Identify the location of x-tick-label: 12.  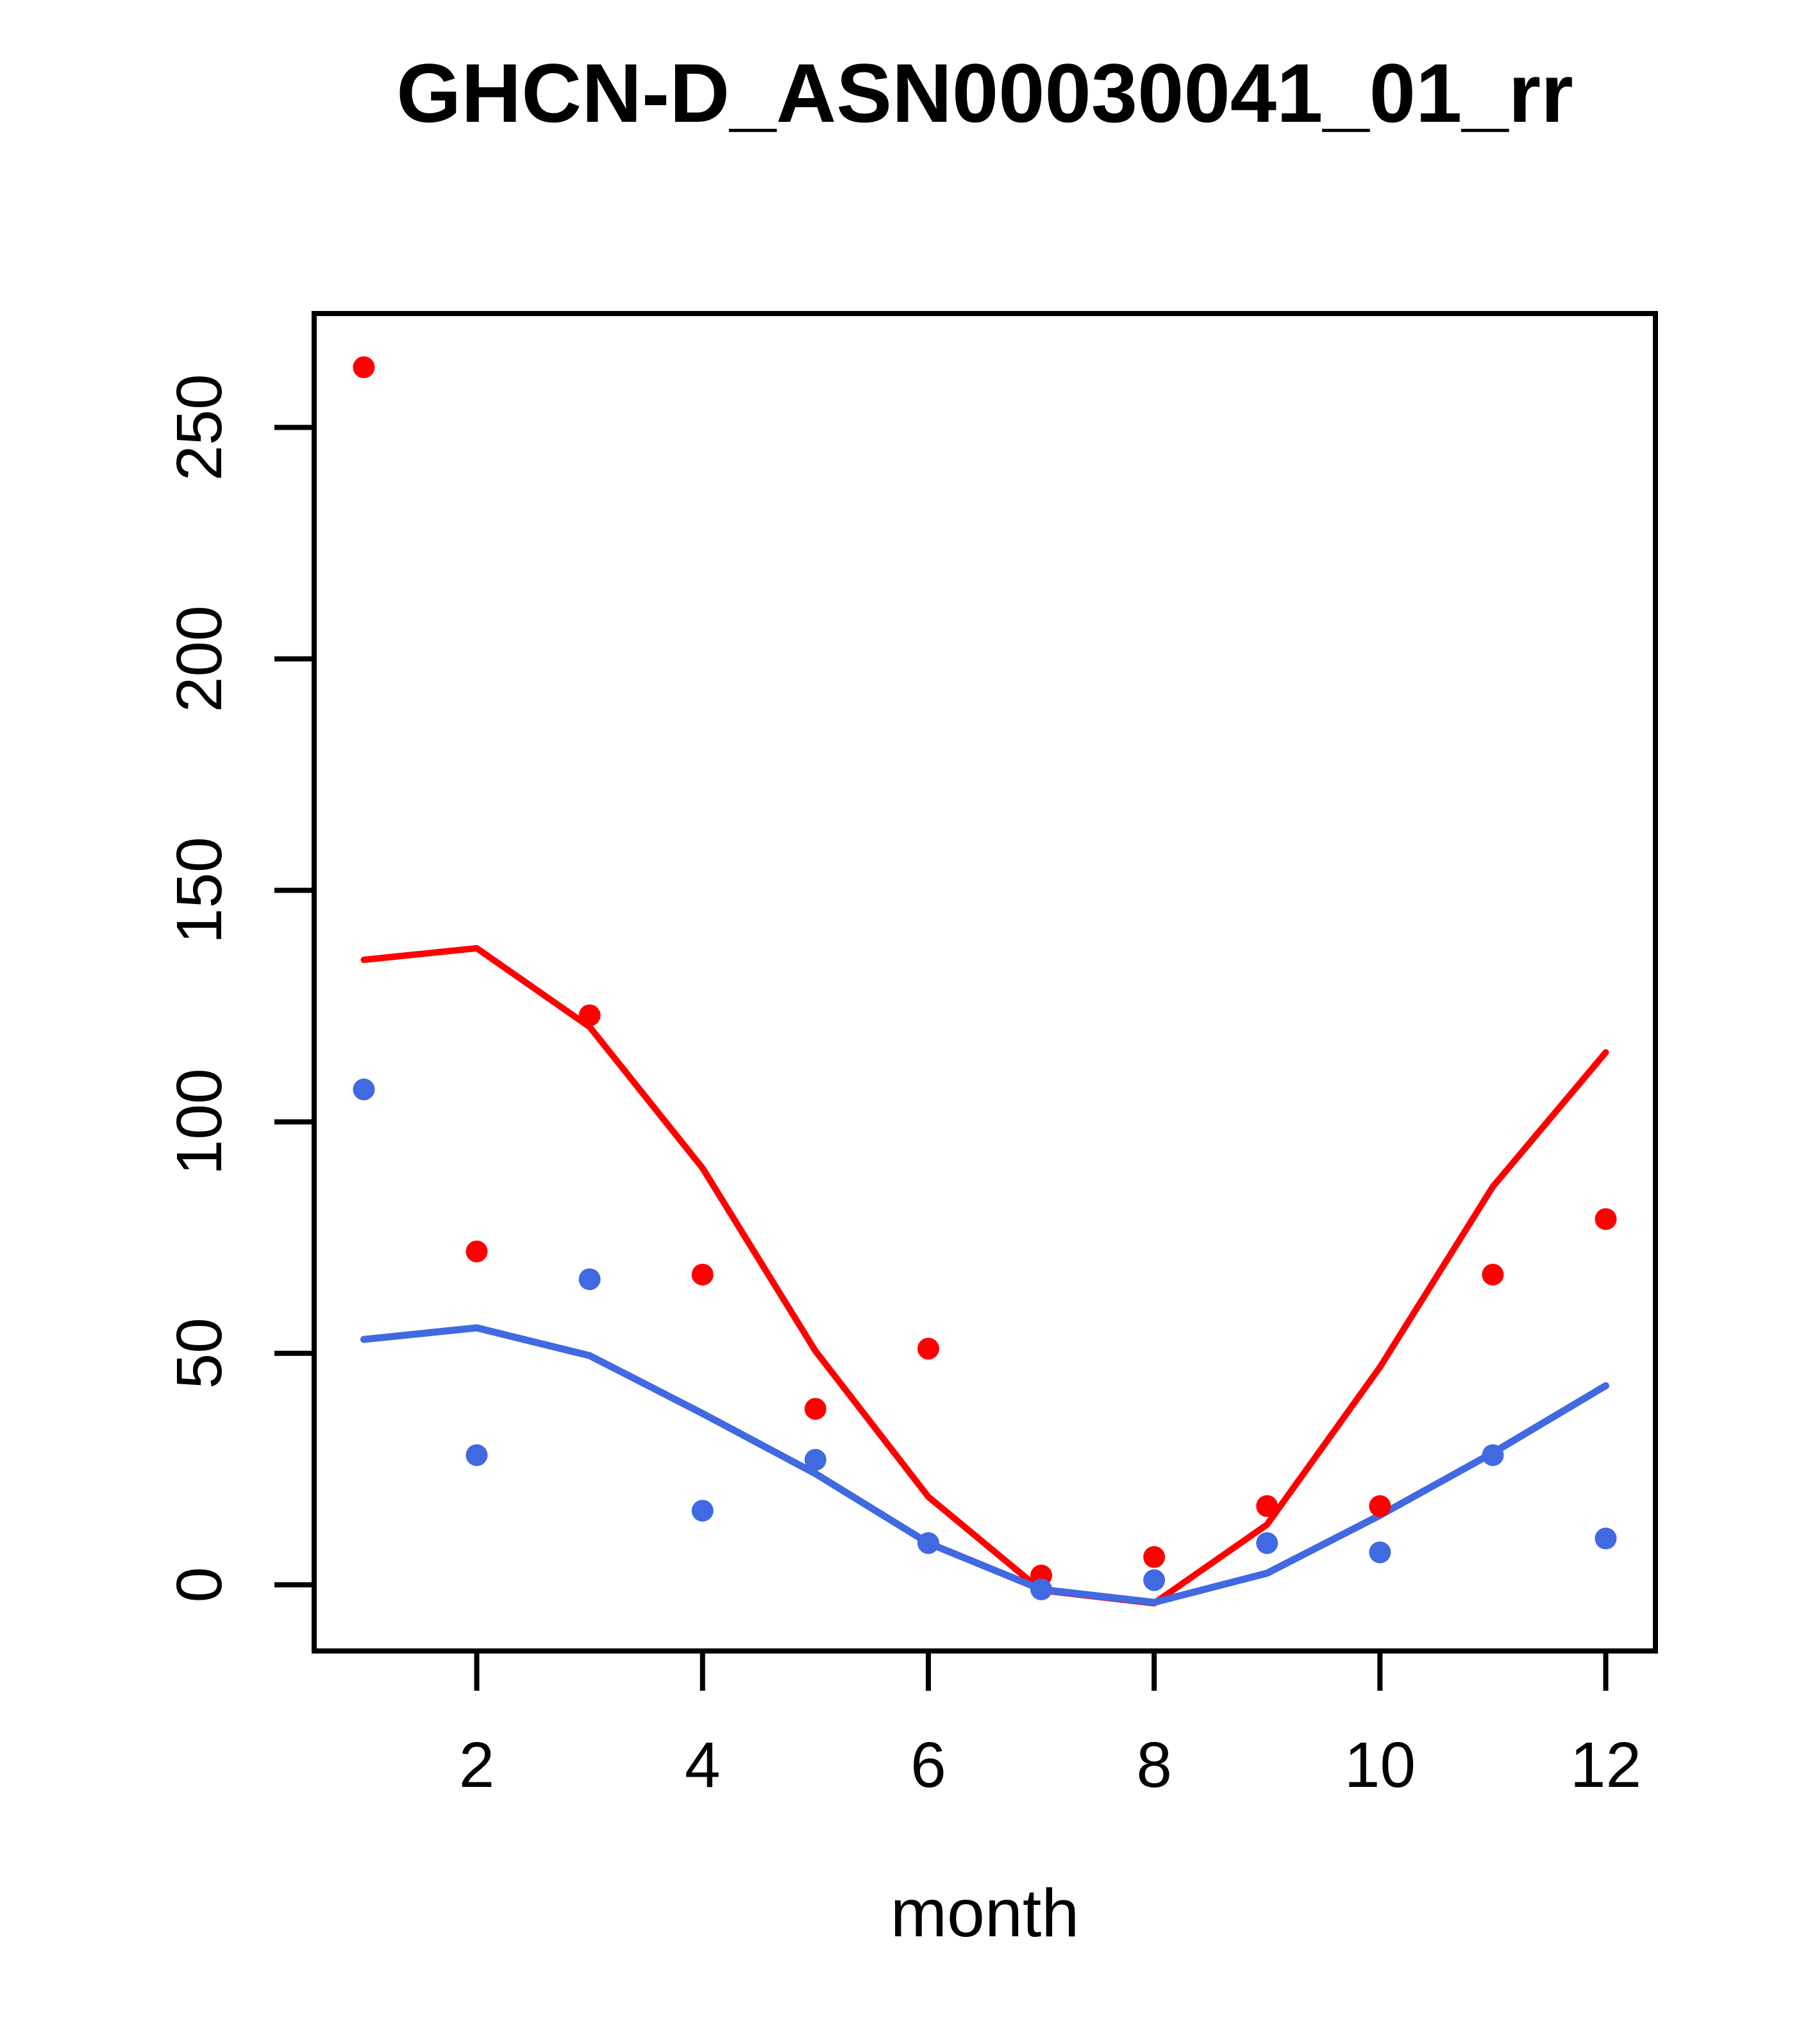
(1605, 1765).